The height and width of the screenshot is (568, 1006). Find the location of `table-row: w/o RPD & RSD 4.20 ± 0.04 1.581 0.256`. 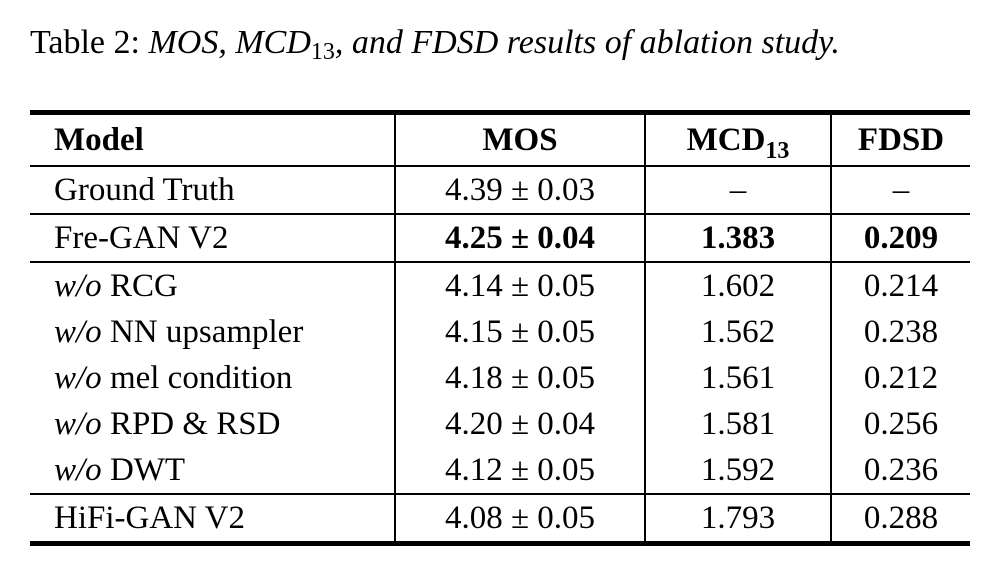

table-row: w/o RPD & RSD 4.20 ± 0.04 1.581 0.256 is located at coordinates (500, 424).